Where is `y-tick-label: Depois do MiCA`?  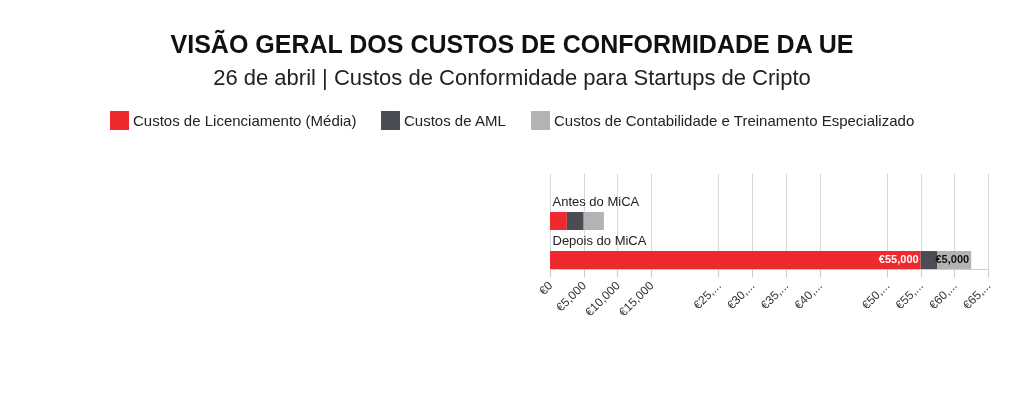 y-tick-label: Depois do MiCA is located at coordinates (599, 241).